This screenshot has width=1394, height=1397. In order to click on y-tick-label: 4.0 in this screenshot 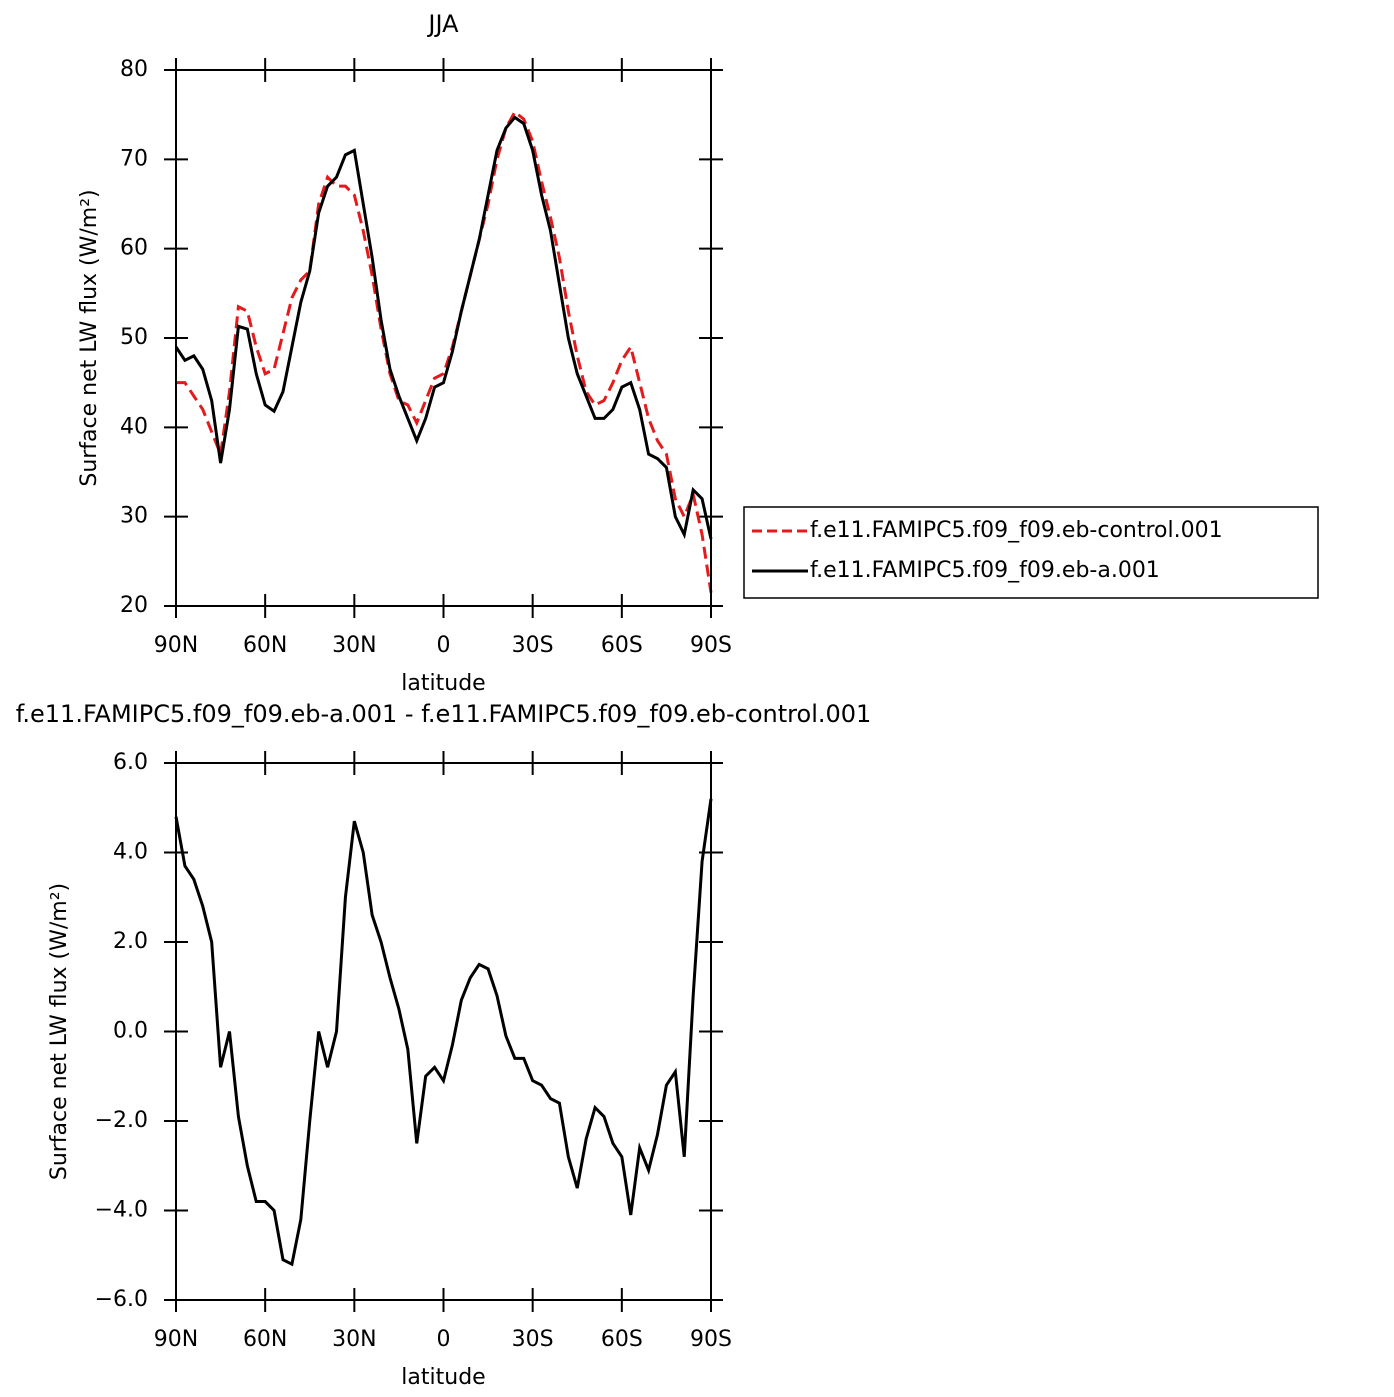, I will do `click(130, 852)`.